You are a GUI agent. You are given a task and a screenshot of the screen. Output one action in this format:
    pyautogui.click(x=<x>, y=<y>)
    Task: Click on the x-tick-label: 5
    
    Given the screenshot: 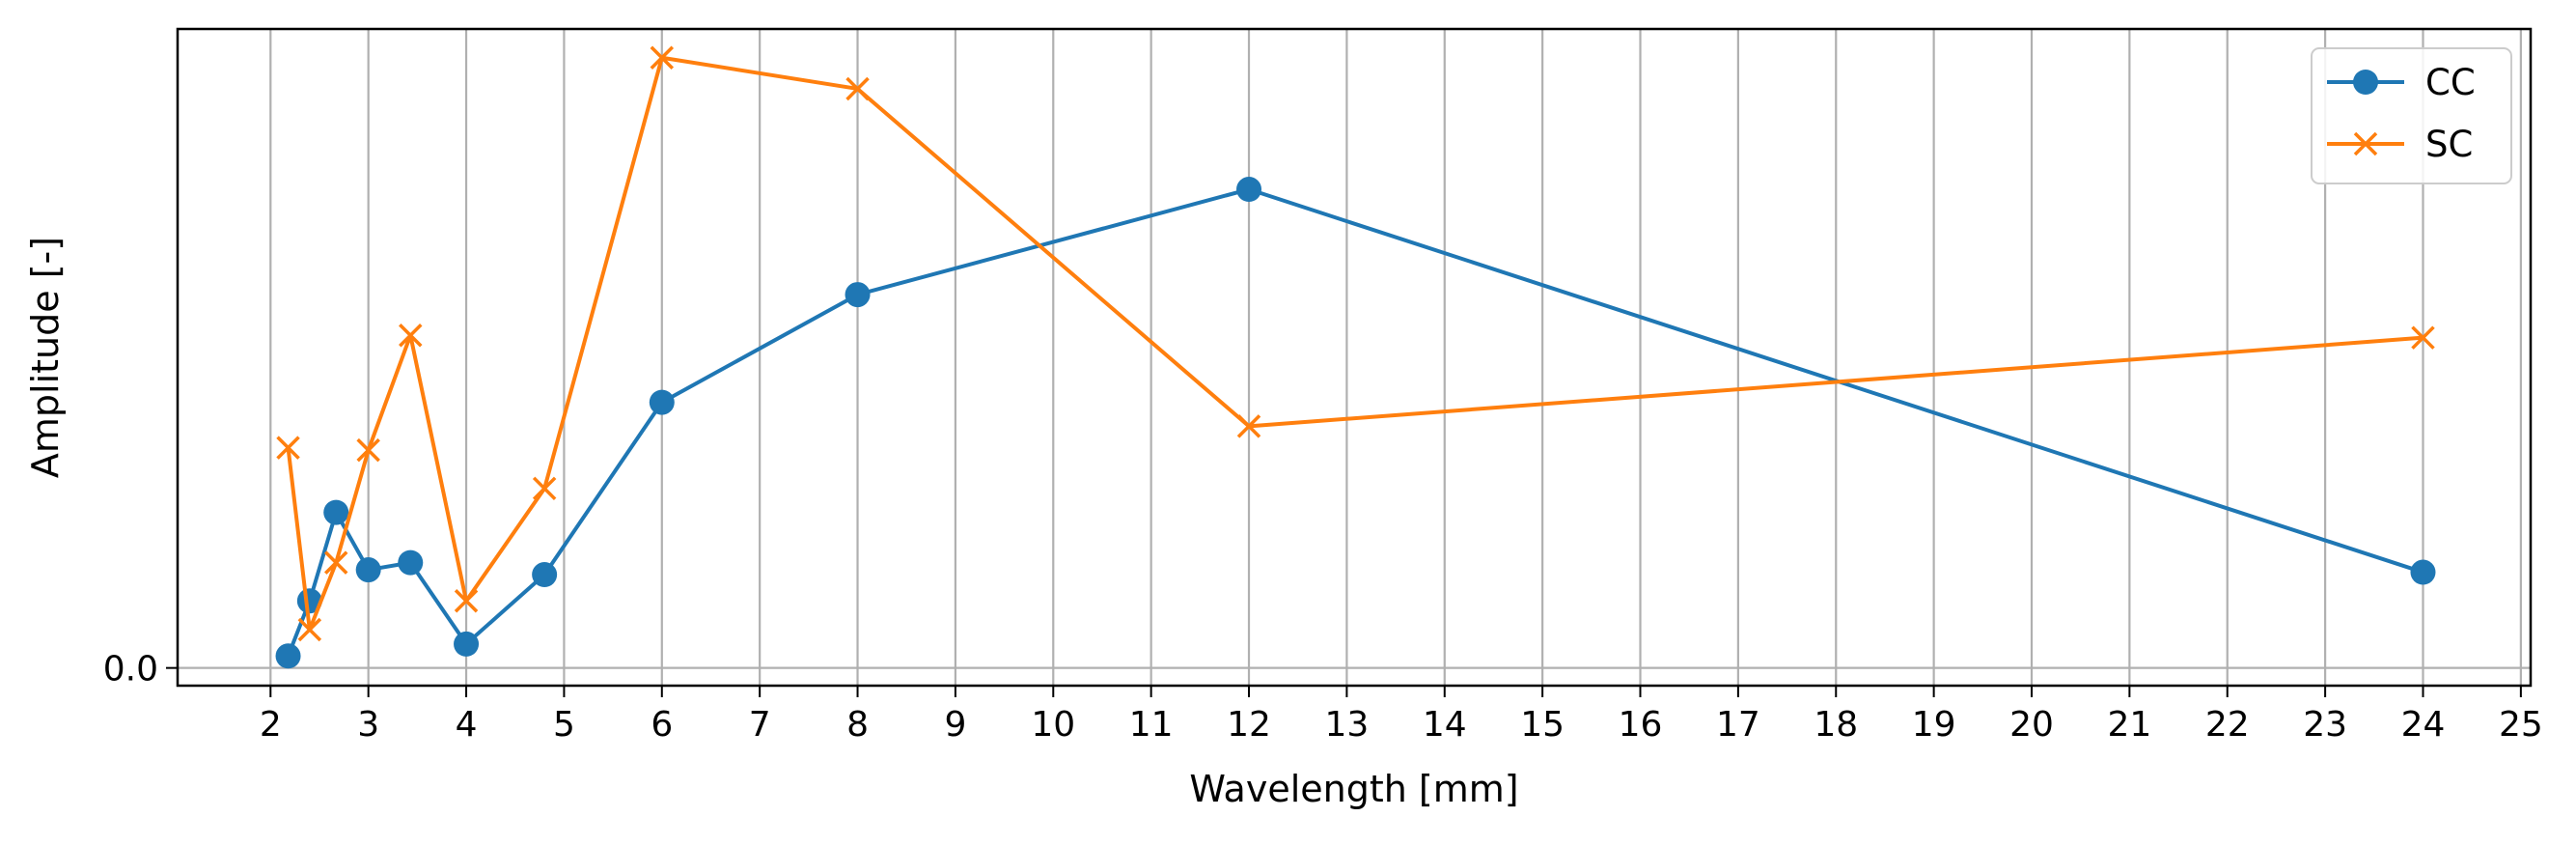 What is the action you would take?
    pyautogui.click(x=564, y=725)
    